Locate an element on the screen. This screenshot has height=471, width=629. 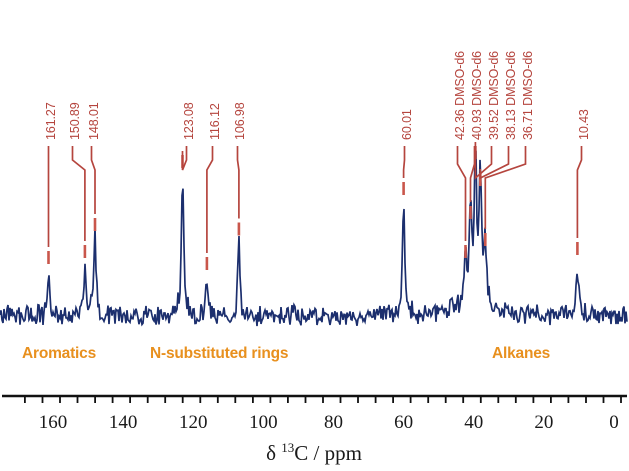
x-axis-ticks is located at coordinates (322, 399).